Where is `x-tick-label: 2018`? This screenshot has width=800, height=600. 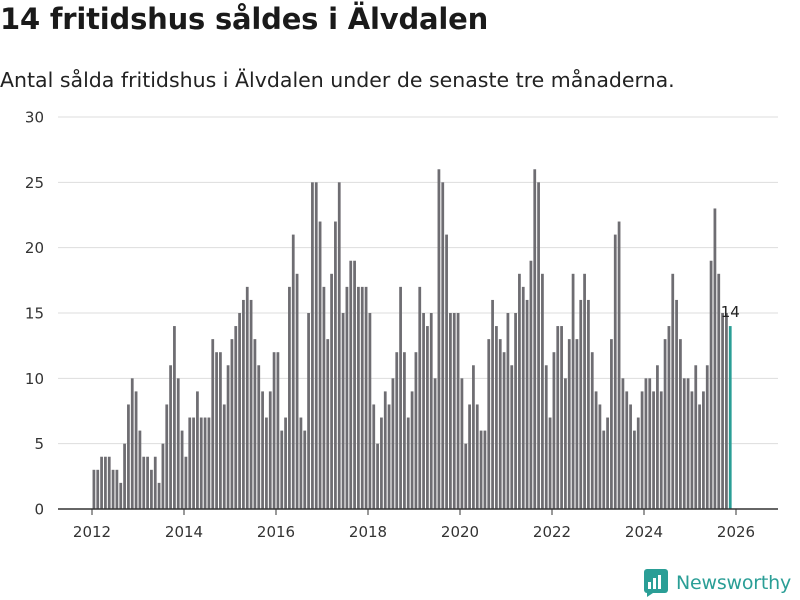
x-tick-label: 2018 is located at coordinates (368, 532).